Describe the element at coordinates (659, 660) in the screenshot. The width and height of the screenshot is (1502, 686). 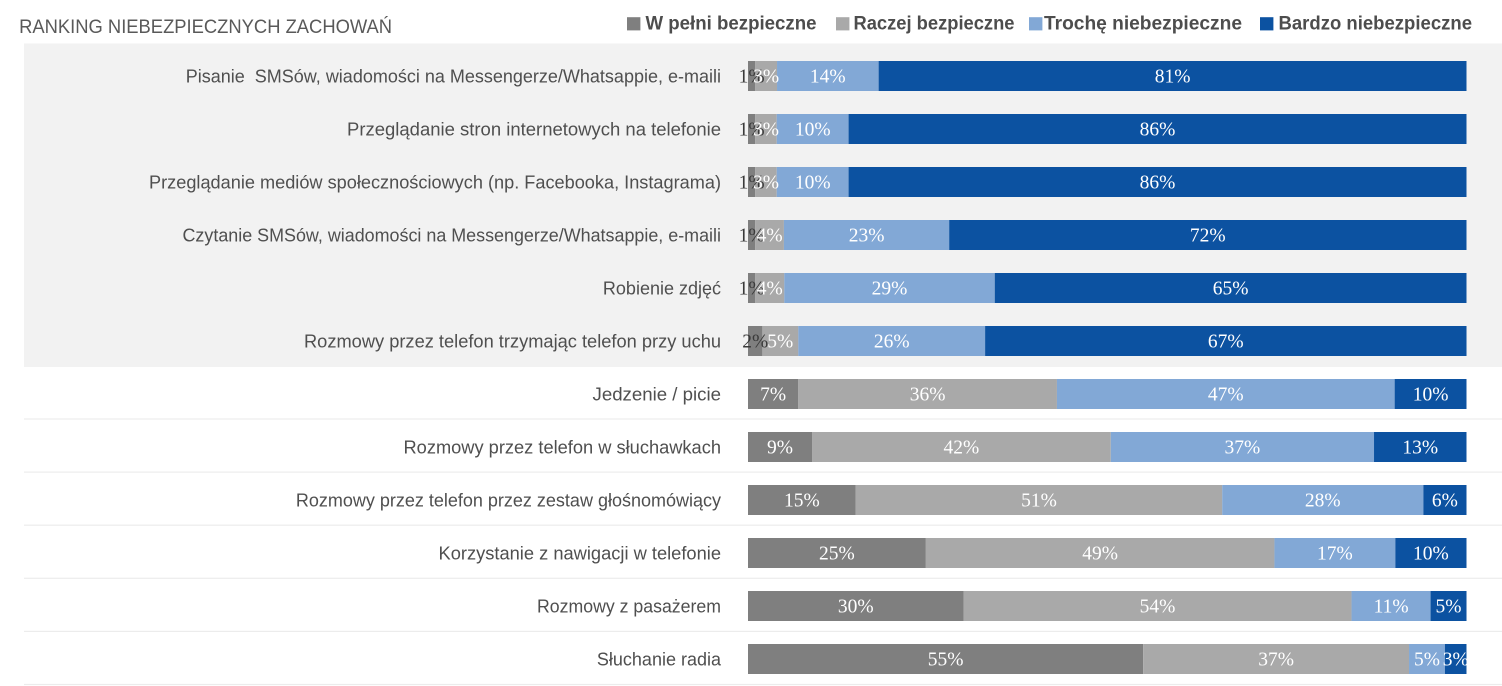
I see `svg-text: Słuchanie radia` at that location.